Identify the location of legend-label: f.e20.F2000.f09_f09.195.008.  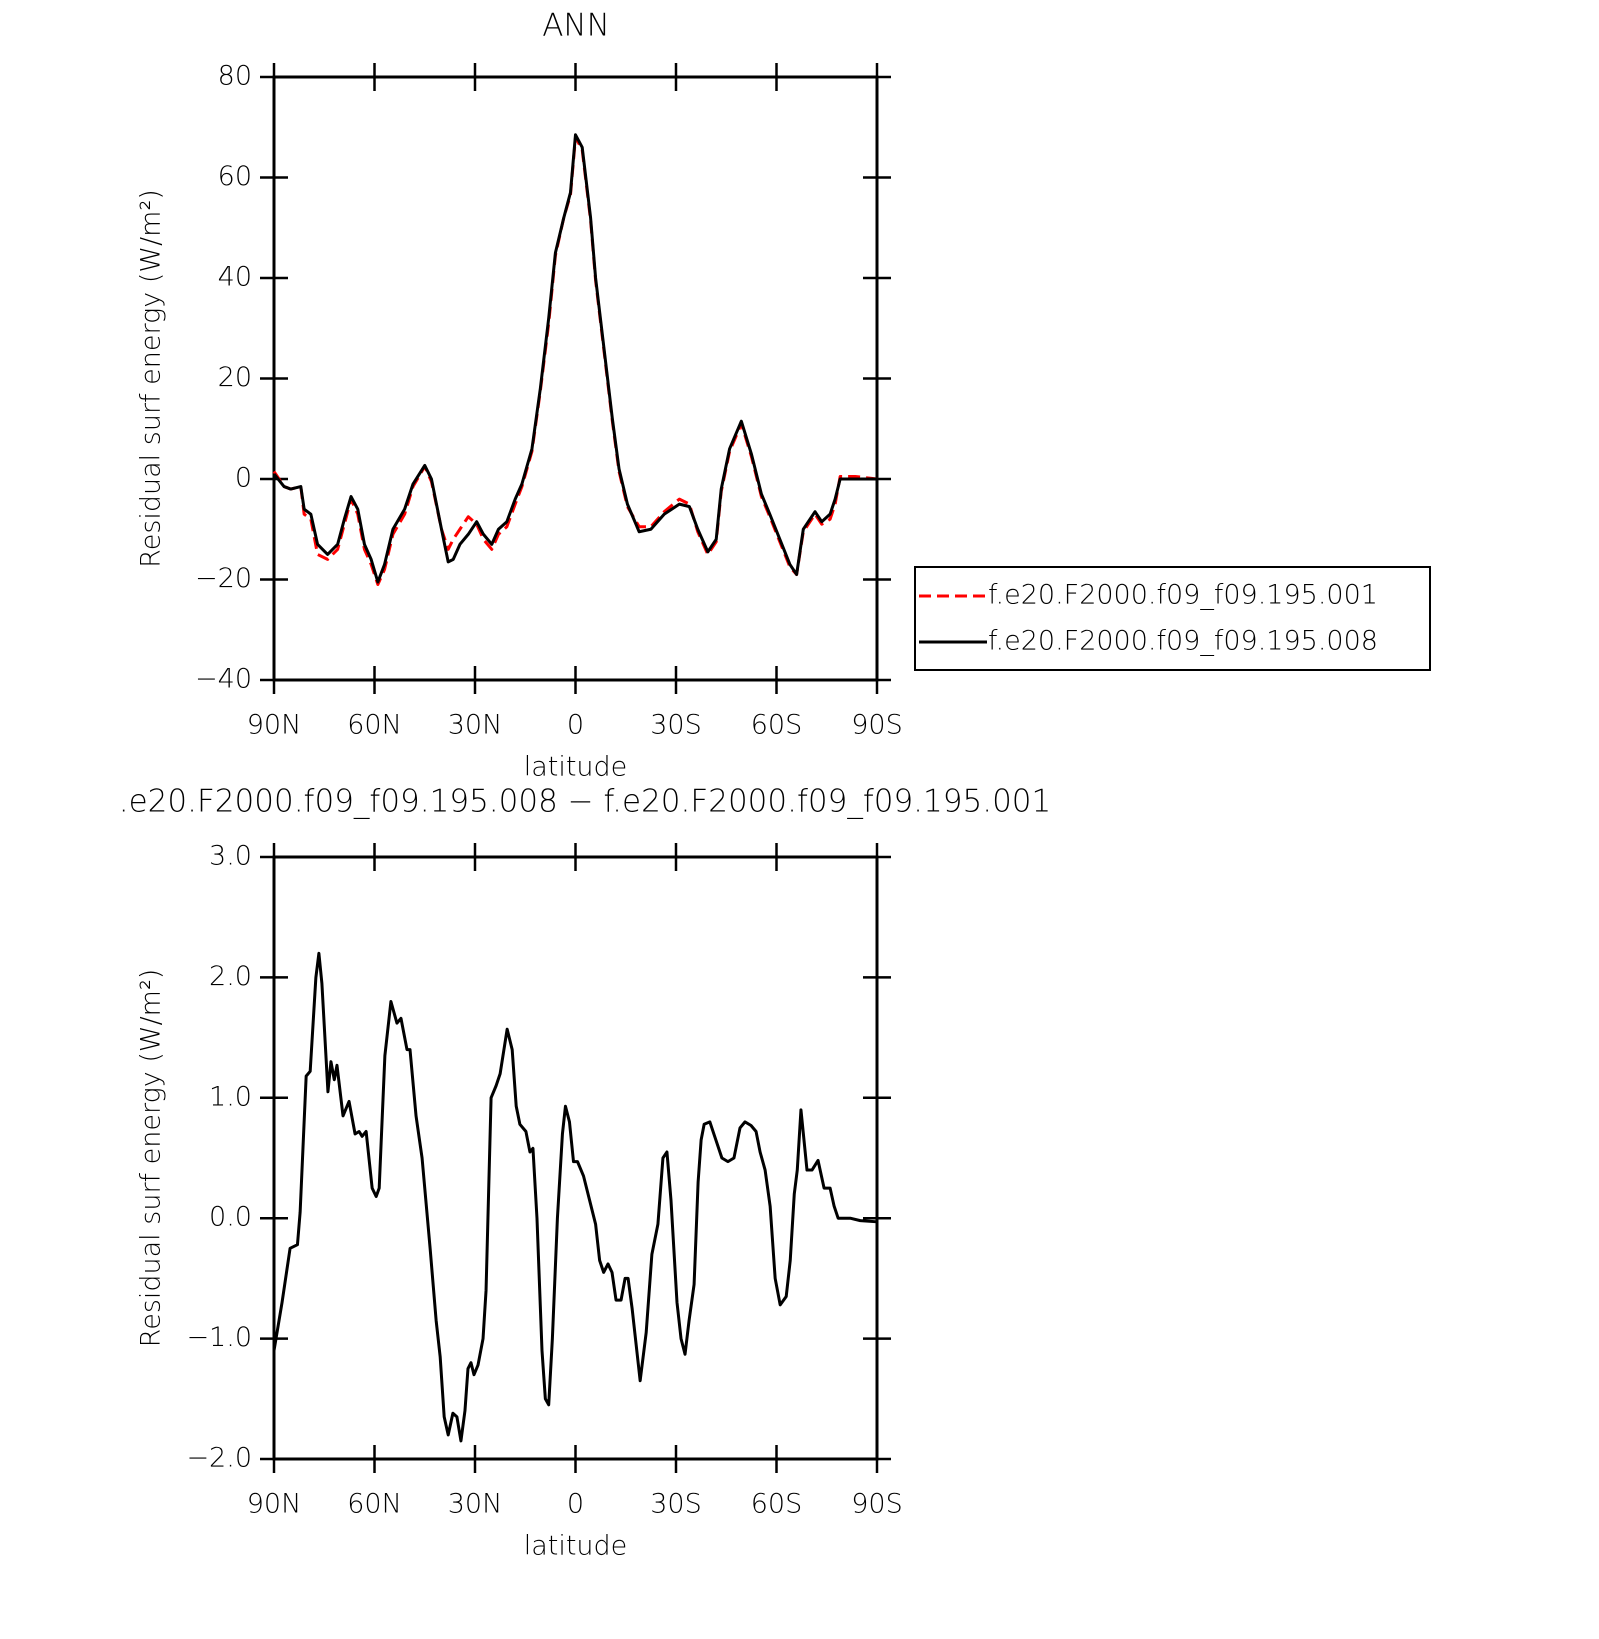
(1183, 641).